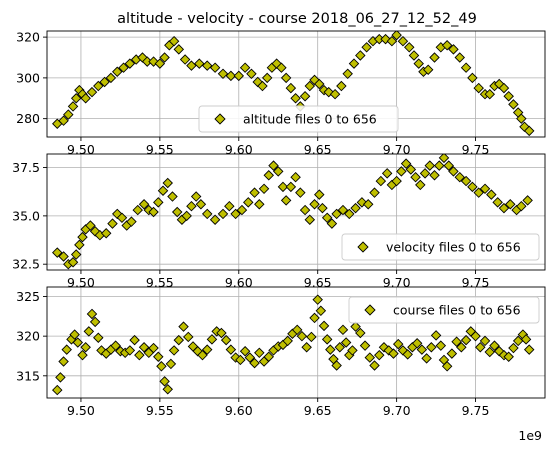 The height and width of the screenshot is (451, 556). What do you see at coordinates (239, 410) in the screenshot?
I see `course-x-tick-label: 9.60` at bounding box center [239, 410].